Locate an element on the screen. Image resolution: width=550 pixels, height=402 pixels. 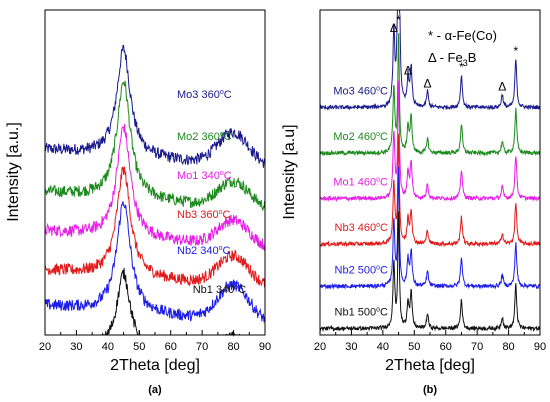
series-label-nb2: Nb2 340oC is located at coordinates (204, 251).